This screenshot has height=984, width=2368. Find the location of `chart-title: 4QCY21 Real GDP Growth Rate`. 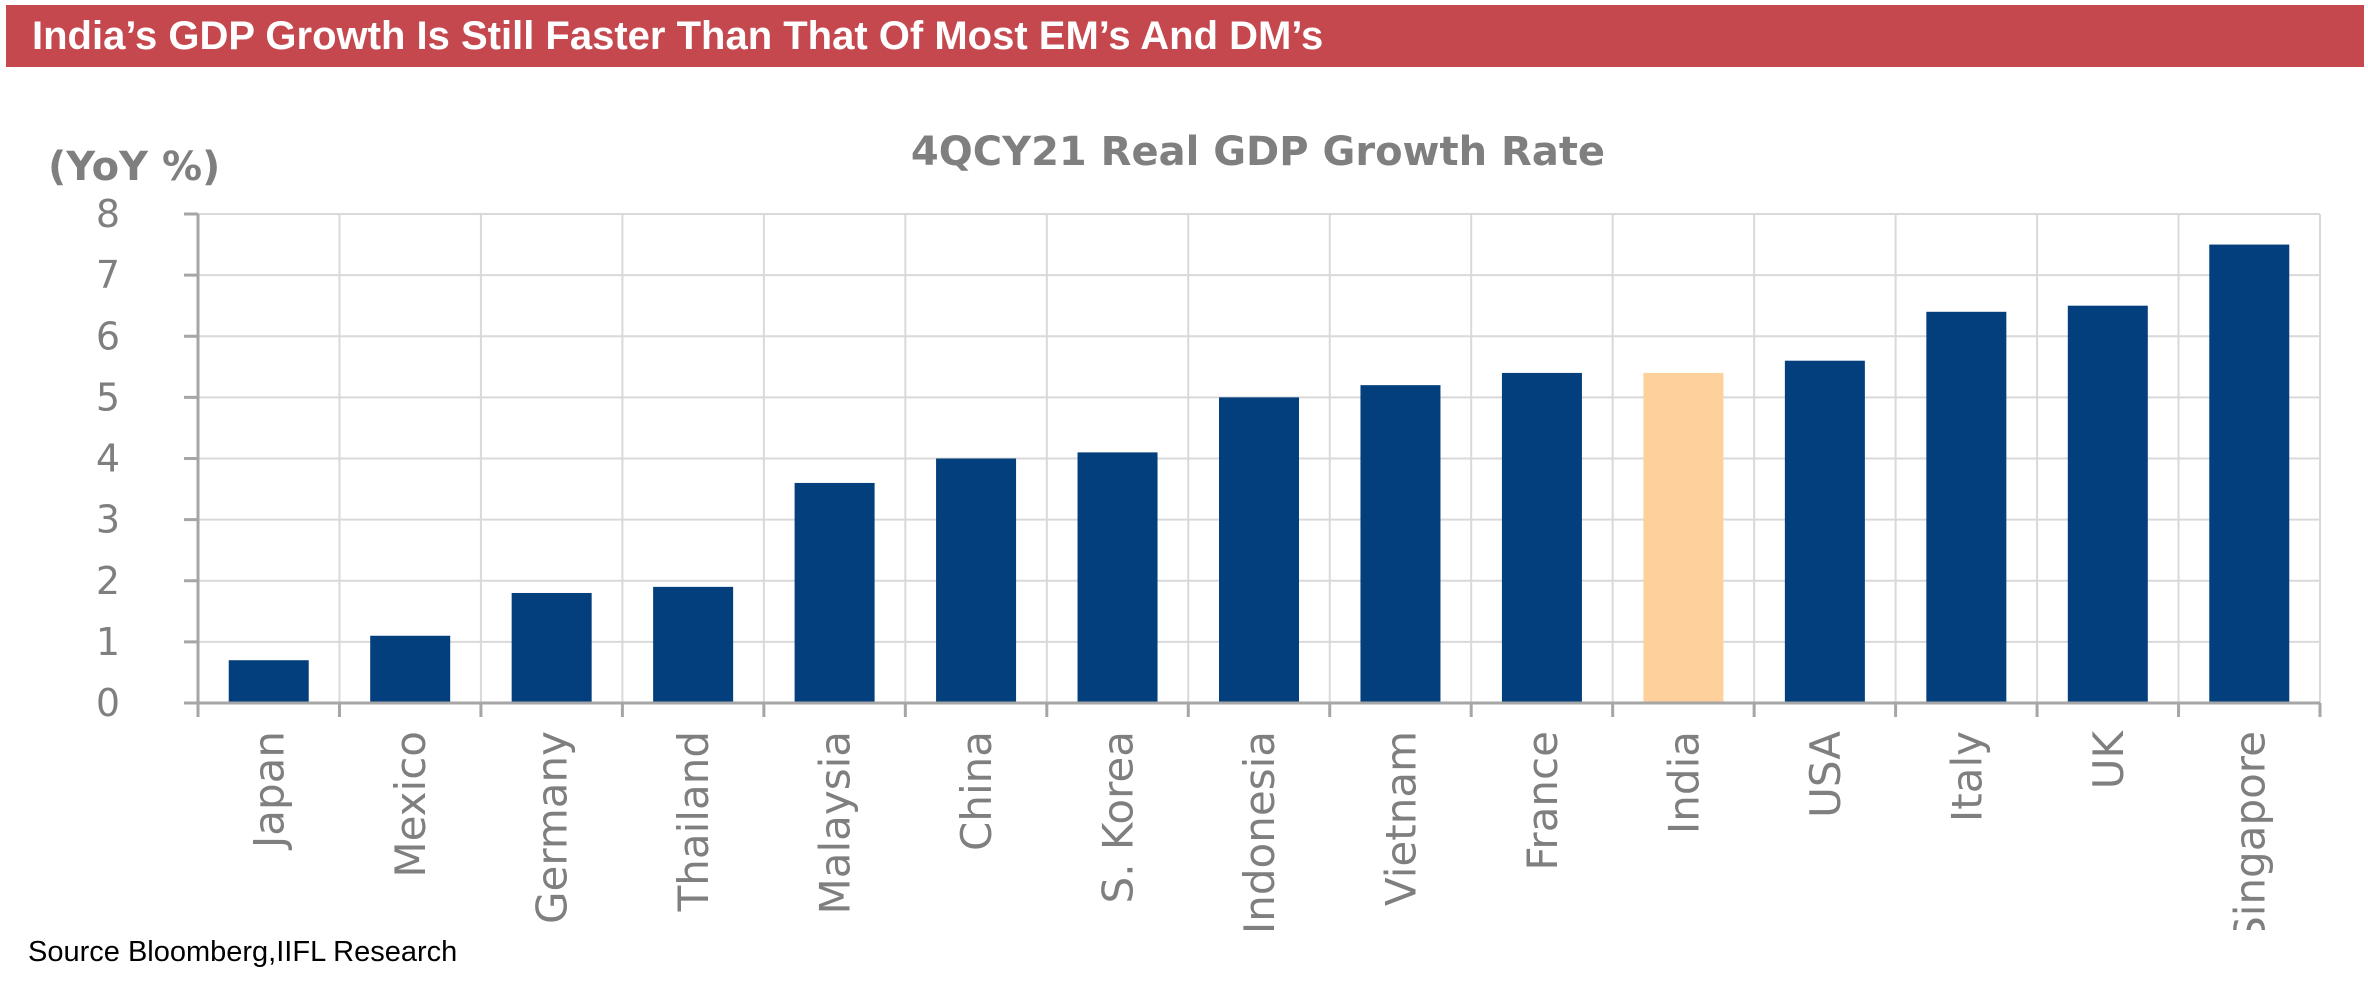

chart-title: 4QCY21 Real GDP Growth Rate is located at coordinates (1258, 152).